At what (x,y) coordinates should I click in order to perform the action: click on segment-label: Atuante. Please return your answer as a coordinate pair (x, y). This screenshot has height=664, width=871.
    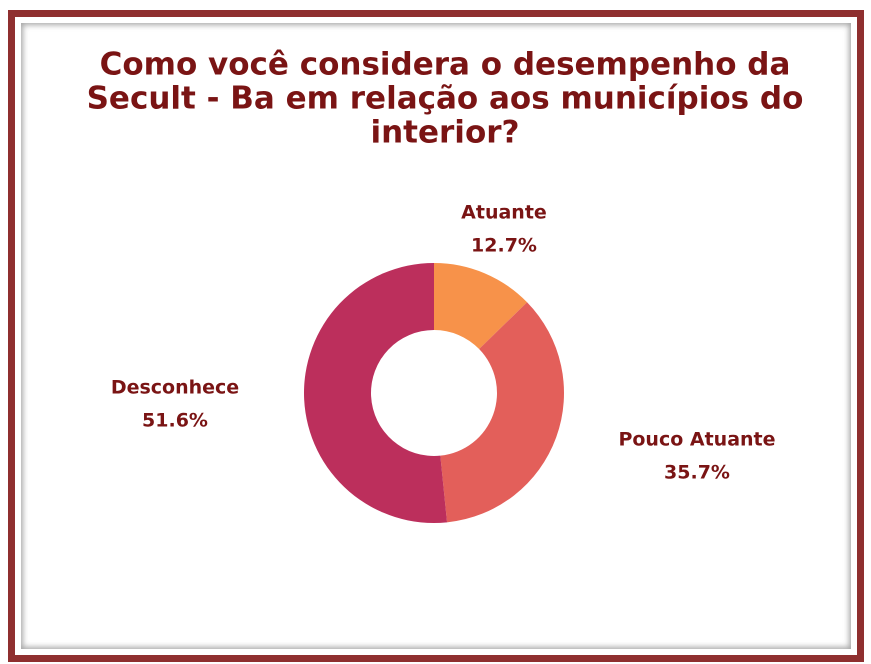
    Looking at the image, I should click on (504, 213).